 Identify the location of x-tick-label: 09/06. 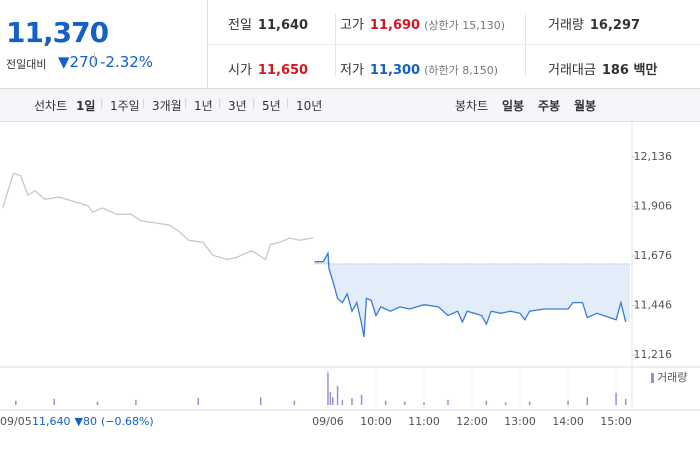
(328, 421).